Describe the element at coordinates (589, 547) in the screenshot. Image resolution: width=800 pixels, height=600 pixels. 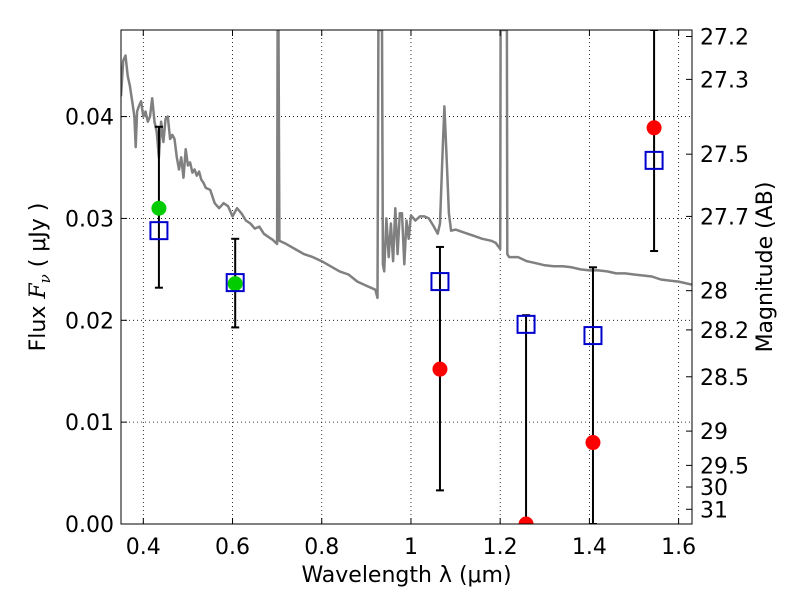
I see `x-tick-label: 1.4` at that location.